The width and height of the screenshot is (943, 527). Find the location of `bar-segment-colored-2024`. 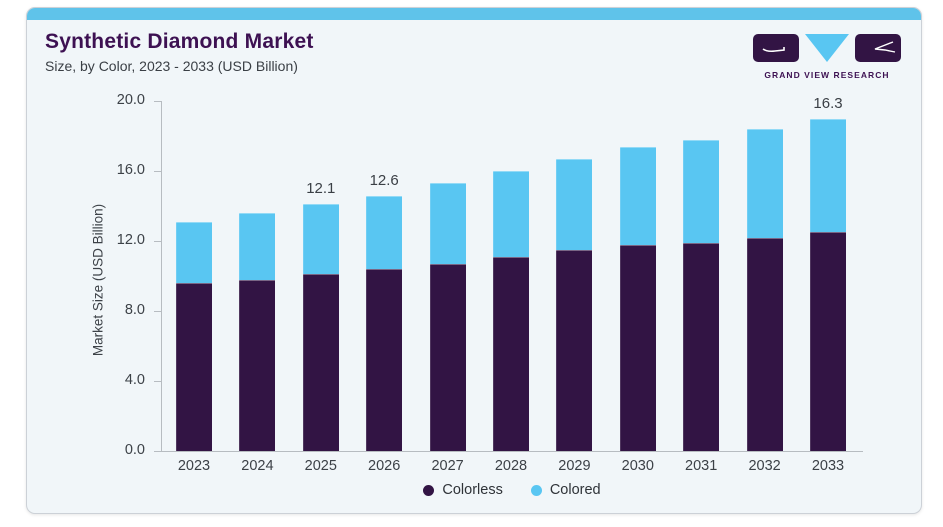

bar-segment-colored-2024 is located at coordinates (257, 246).